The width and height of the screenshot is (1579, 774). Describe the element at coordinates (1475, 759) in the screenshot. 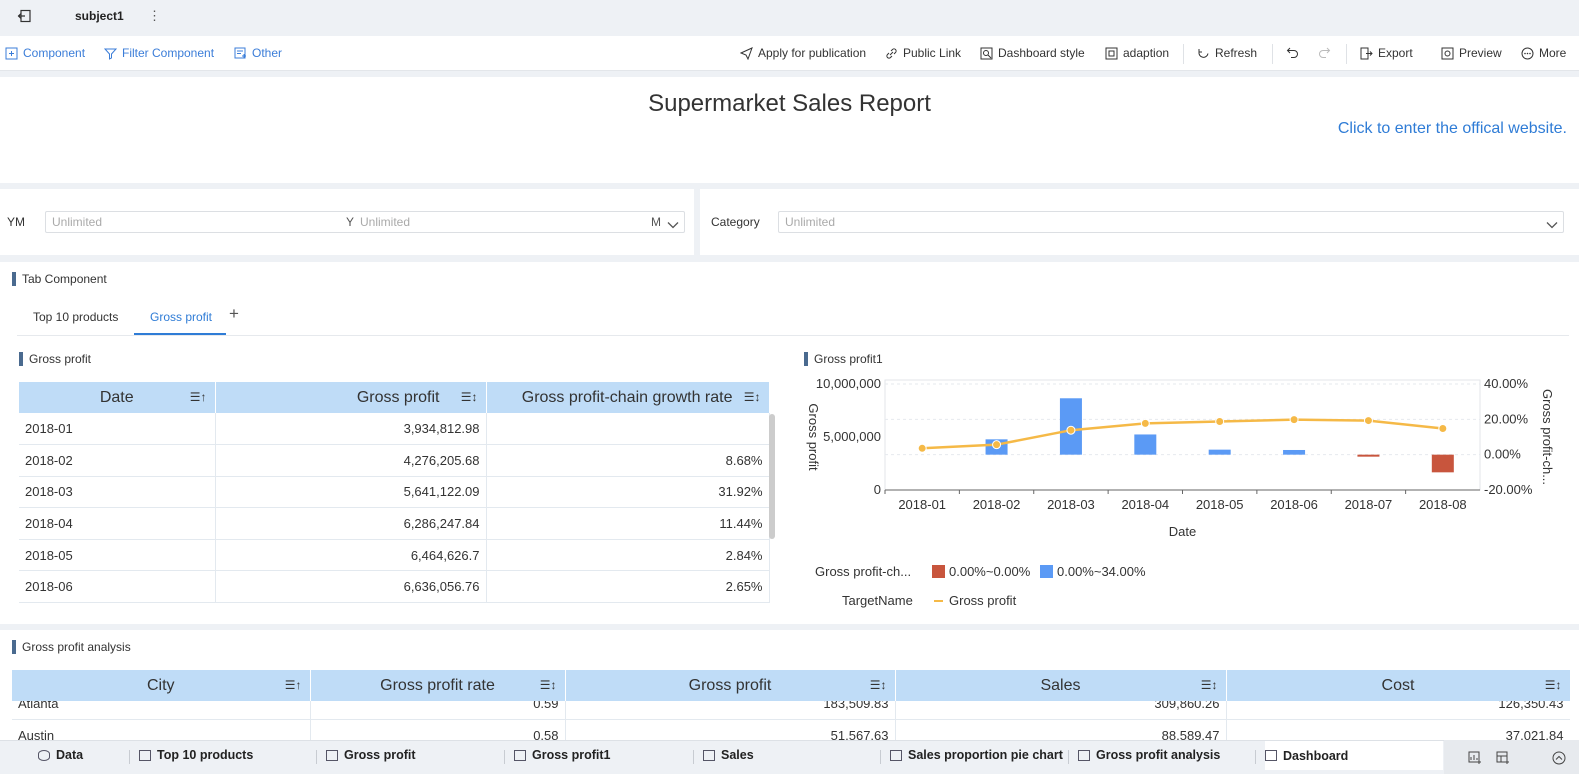

I see `add-report-icon` at that location.